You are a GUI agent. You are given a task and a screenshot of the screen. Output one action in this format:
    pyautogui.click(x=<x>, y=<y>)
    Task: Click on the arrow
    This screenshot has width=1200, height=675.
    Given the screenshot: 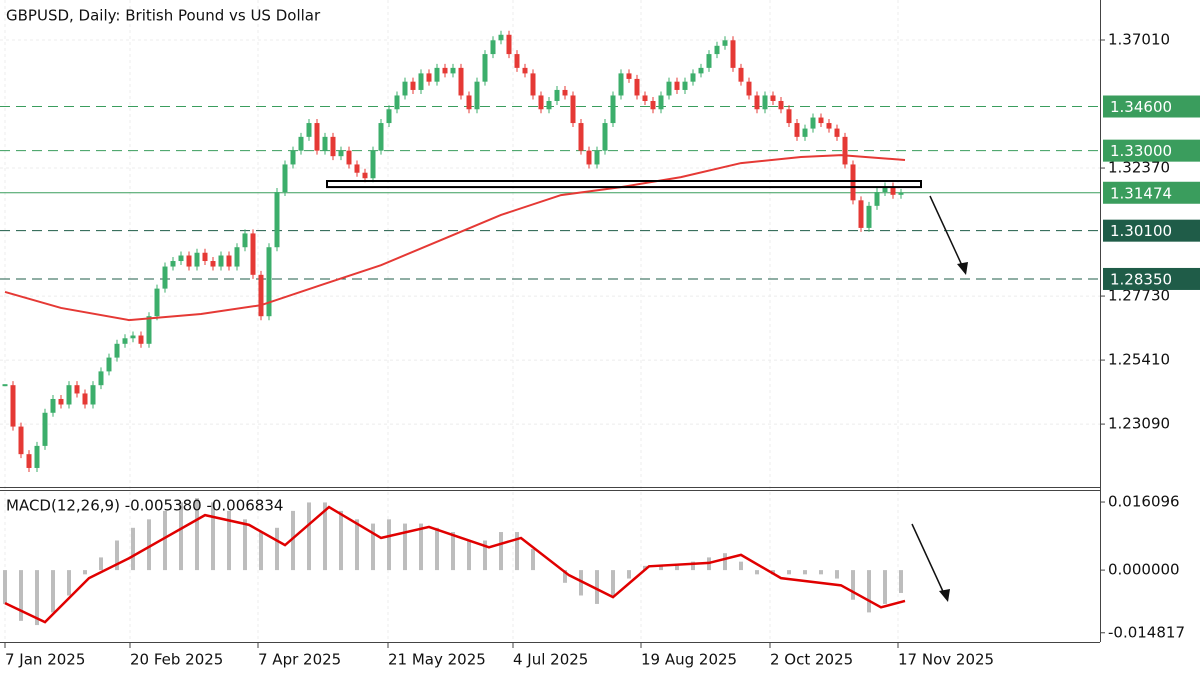 What is the action you would take?
    pyautogui.click(x=947, y=234)
    